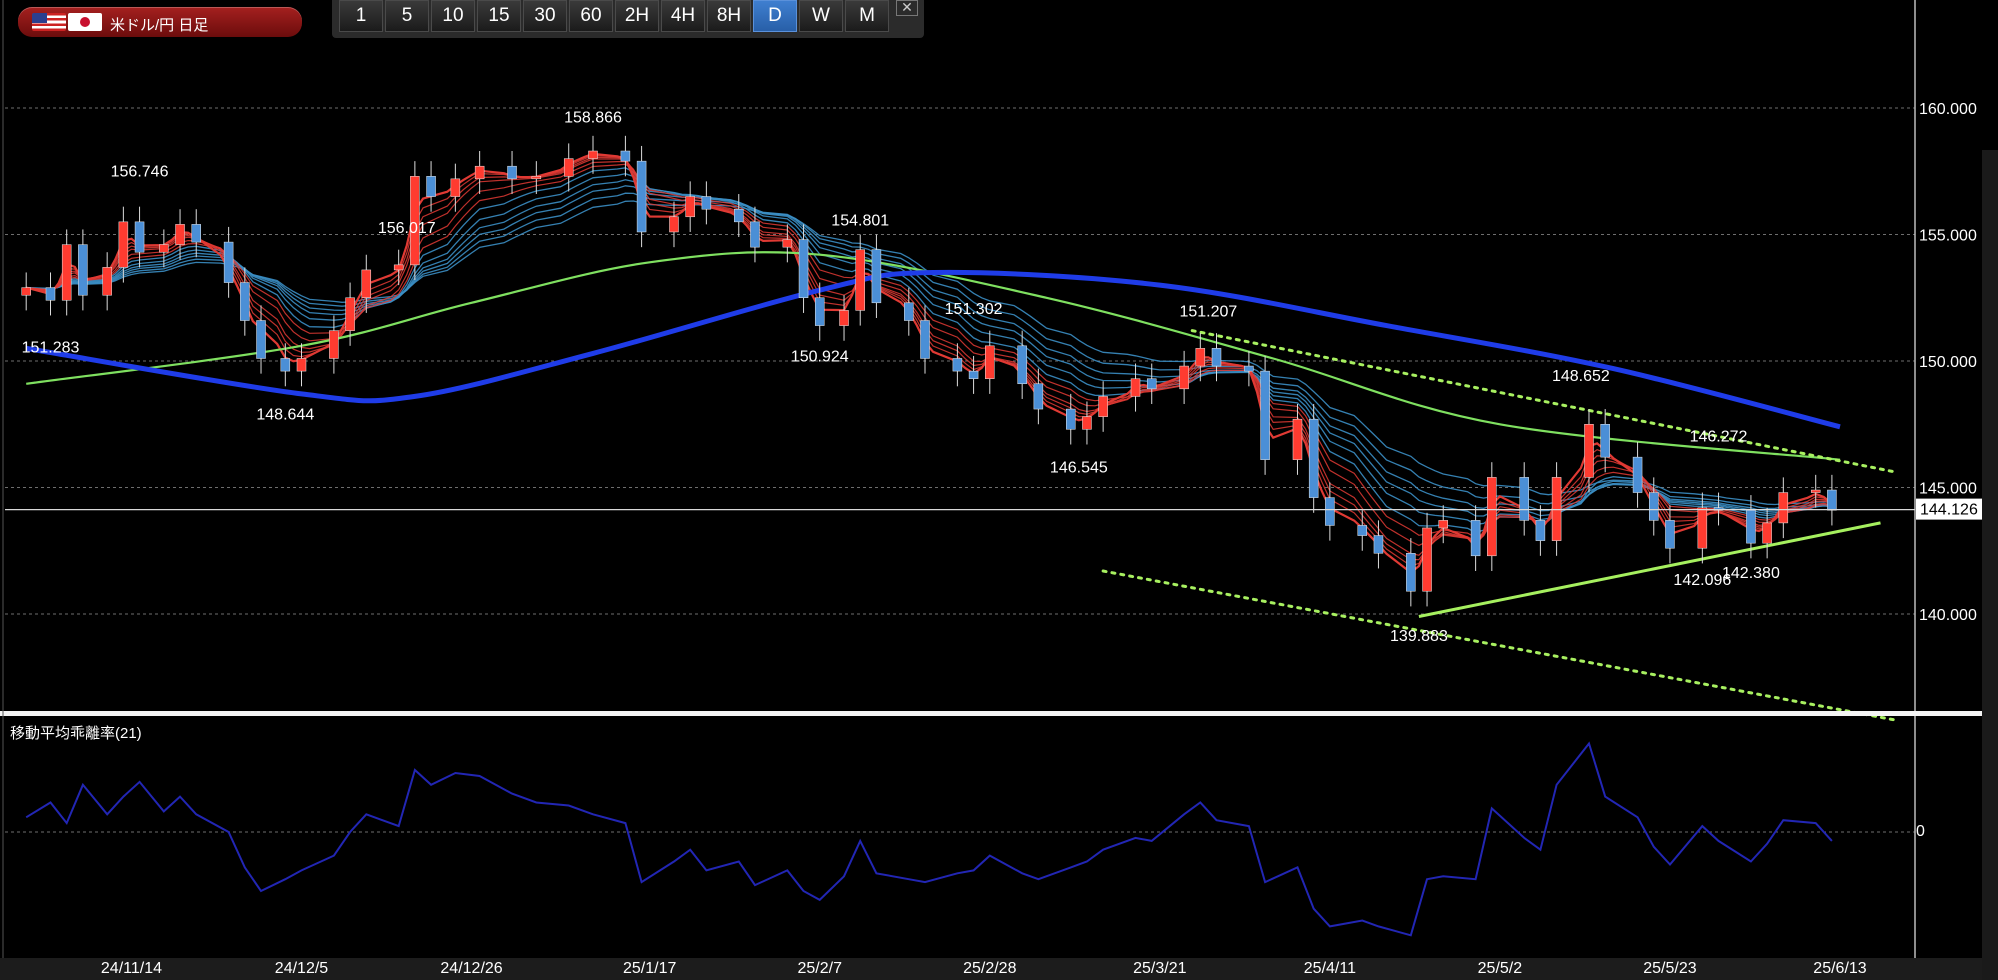 This screenshot has height=980, width=1998. I want to click on price-annotation: 146.545, so click(1079, 467).